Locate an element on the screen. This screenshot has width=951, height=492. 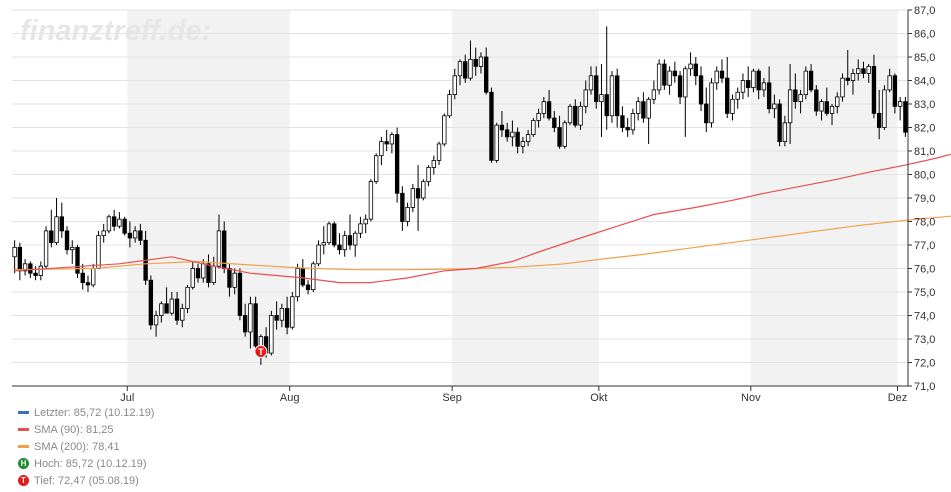
legend-sma90-label: SMA (90): 81,25 is located at coordinates (74, 429).